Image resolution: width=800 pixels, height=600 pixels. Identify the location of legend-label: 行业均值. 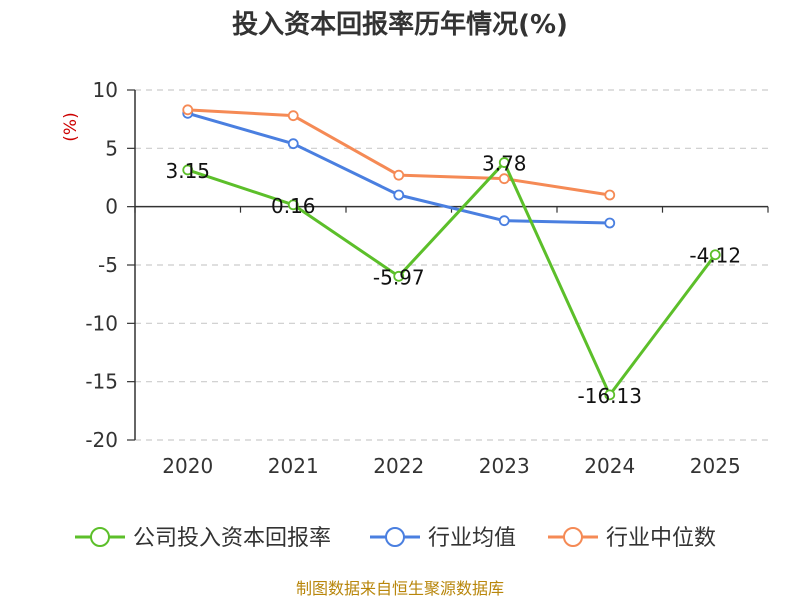
(472, 538).